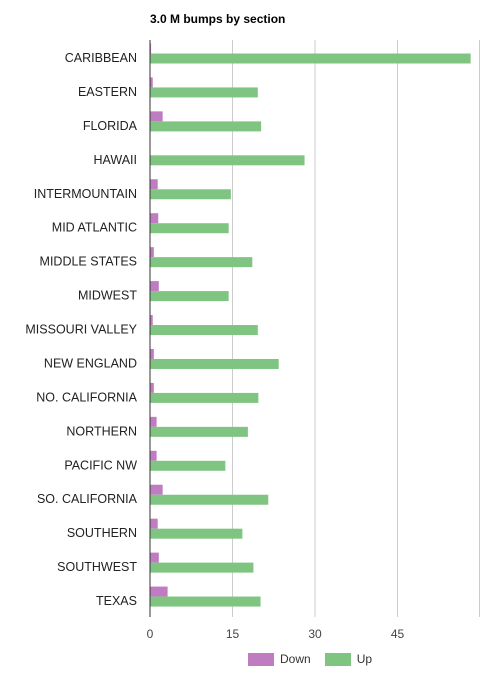  Describe the element at coordinates (102, 533) in the screenshot. I see `category-label: SOUTHERN` at that location.